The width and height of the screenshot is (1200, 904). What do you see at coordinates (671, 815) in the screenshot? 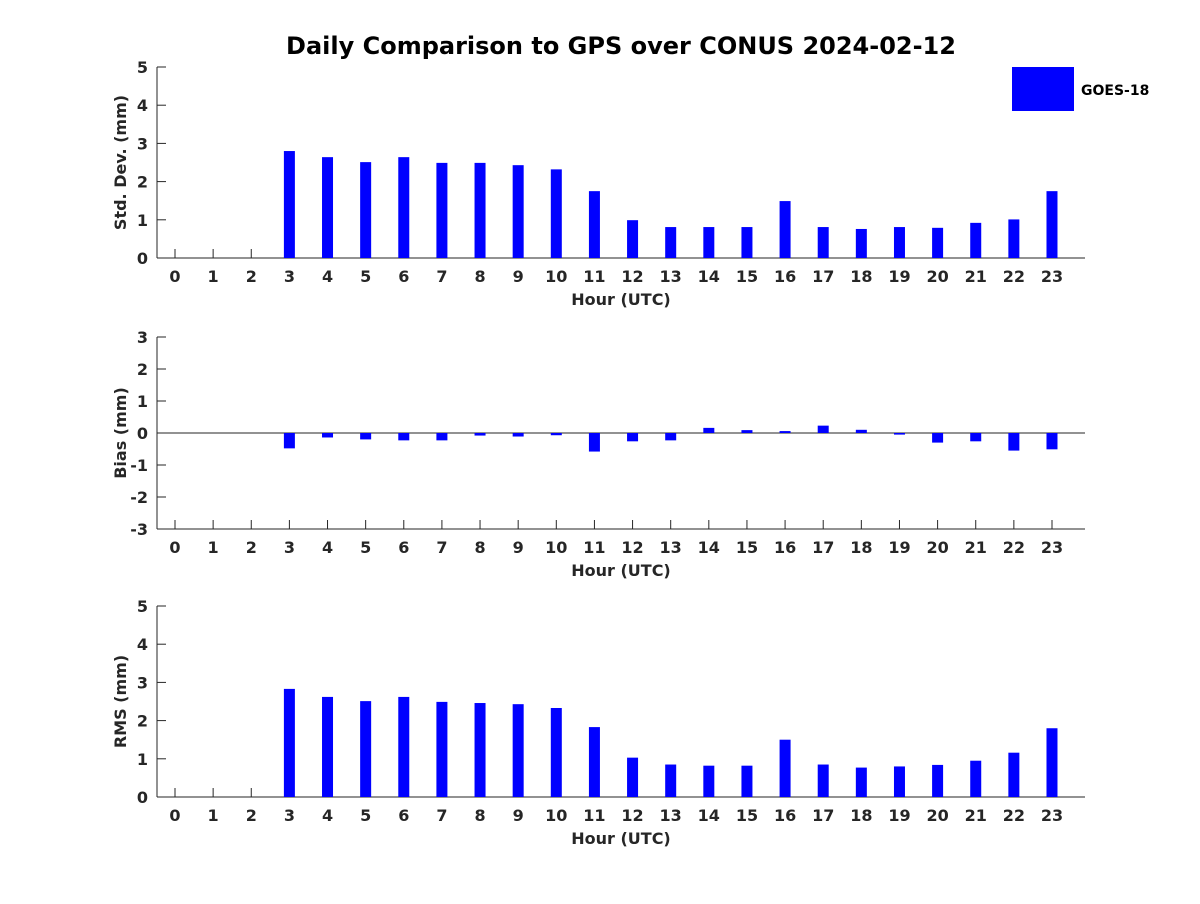
I see `rms-x-tick-label: 13` at bounding box center [671, 815].